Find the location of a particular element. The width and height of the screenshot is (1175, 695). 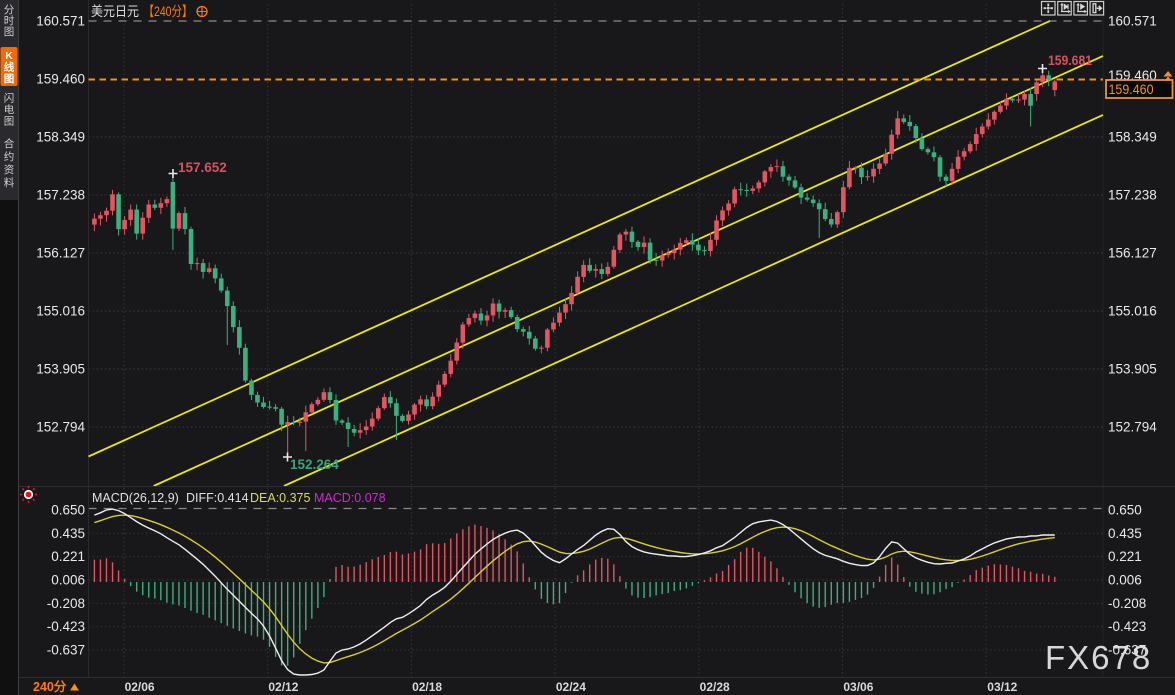

svg-text: DIFF:0.414 is located at coordinates (217, 498).